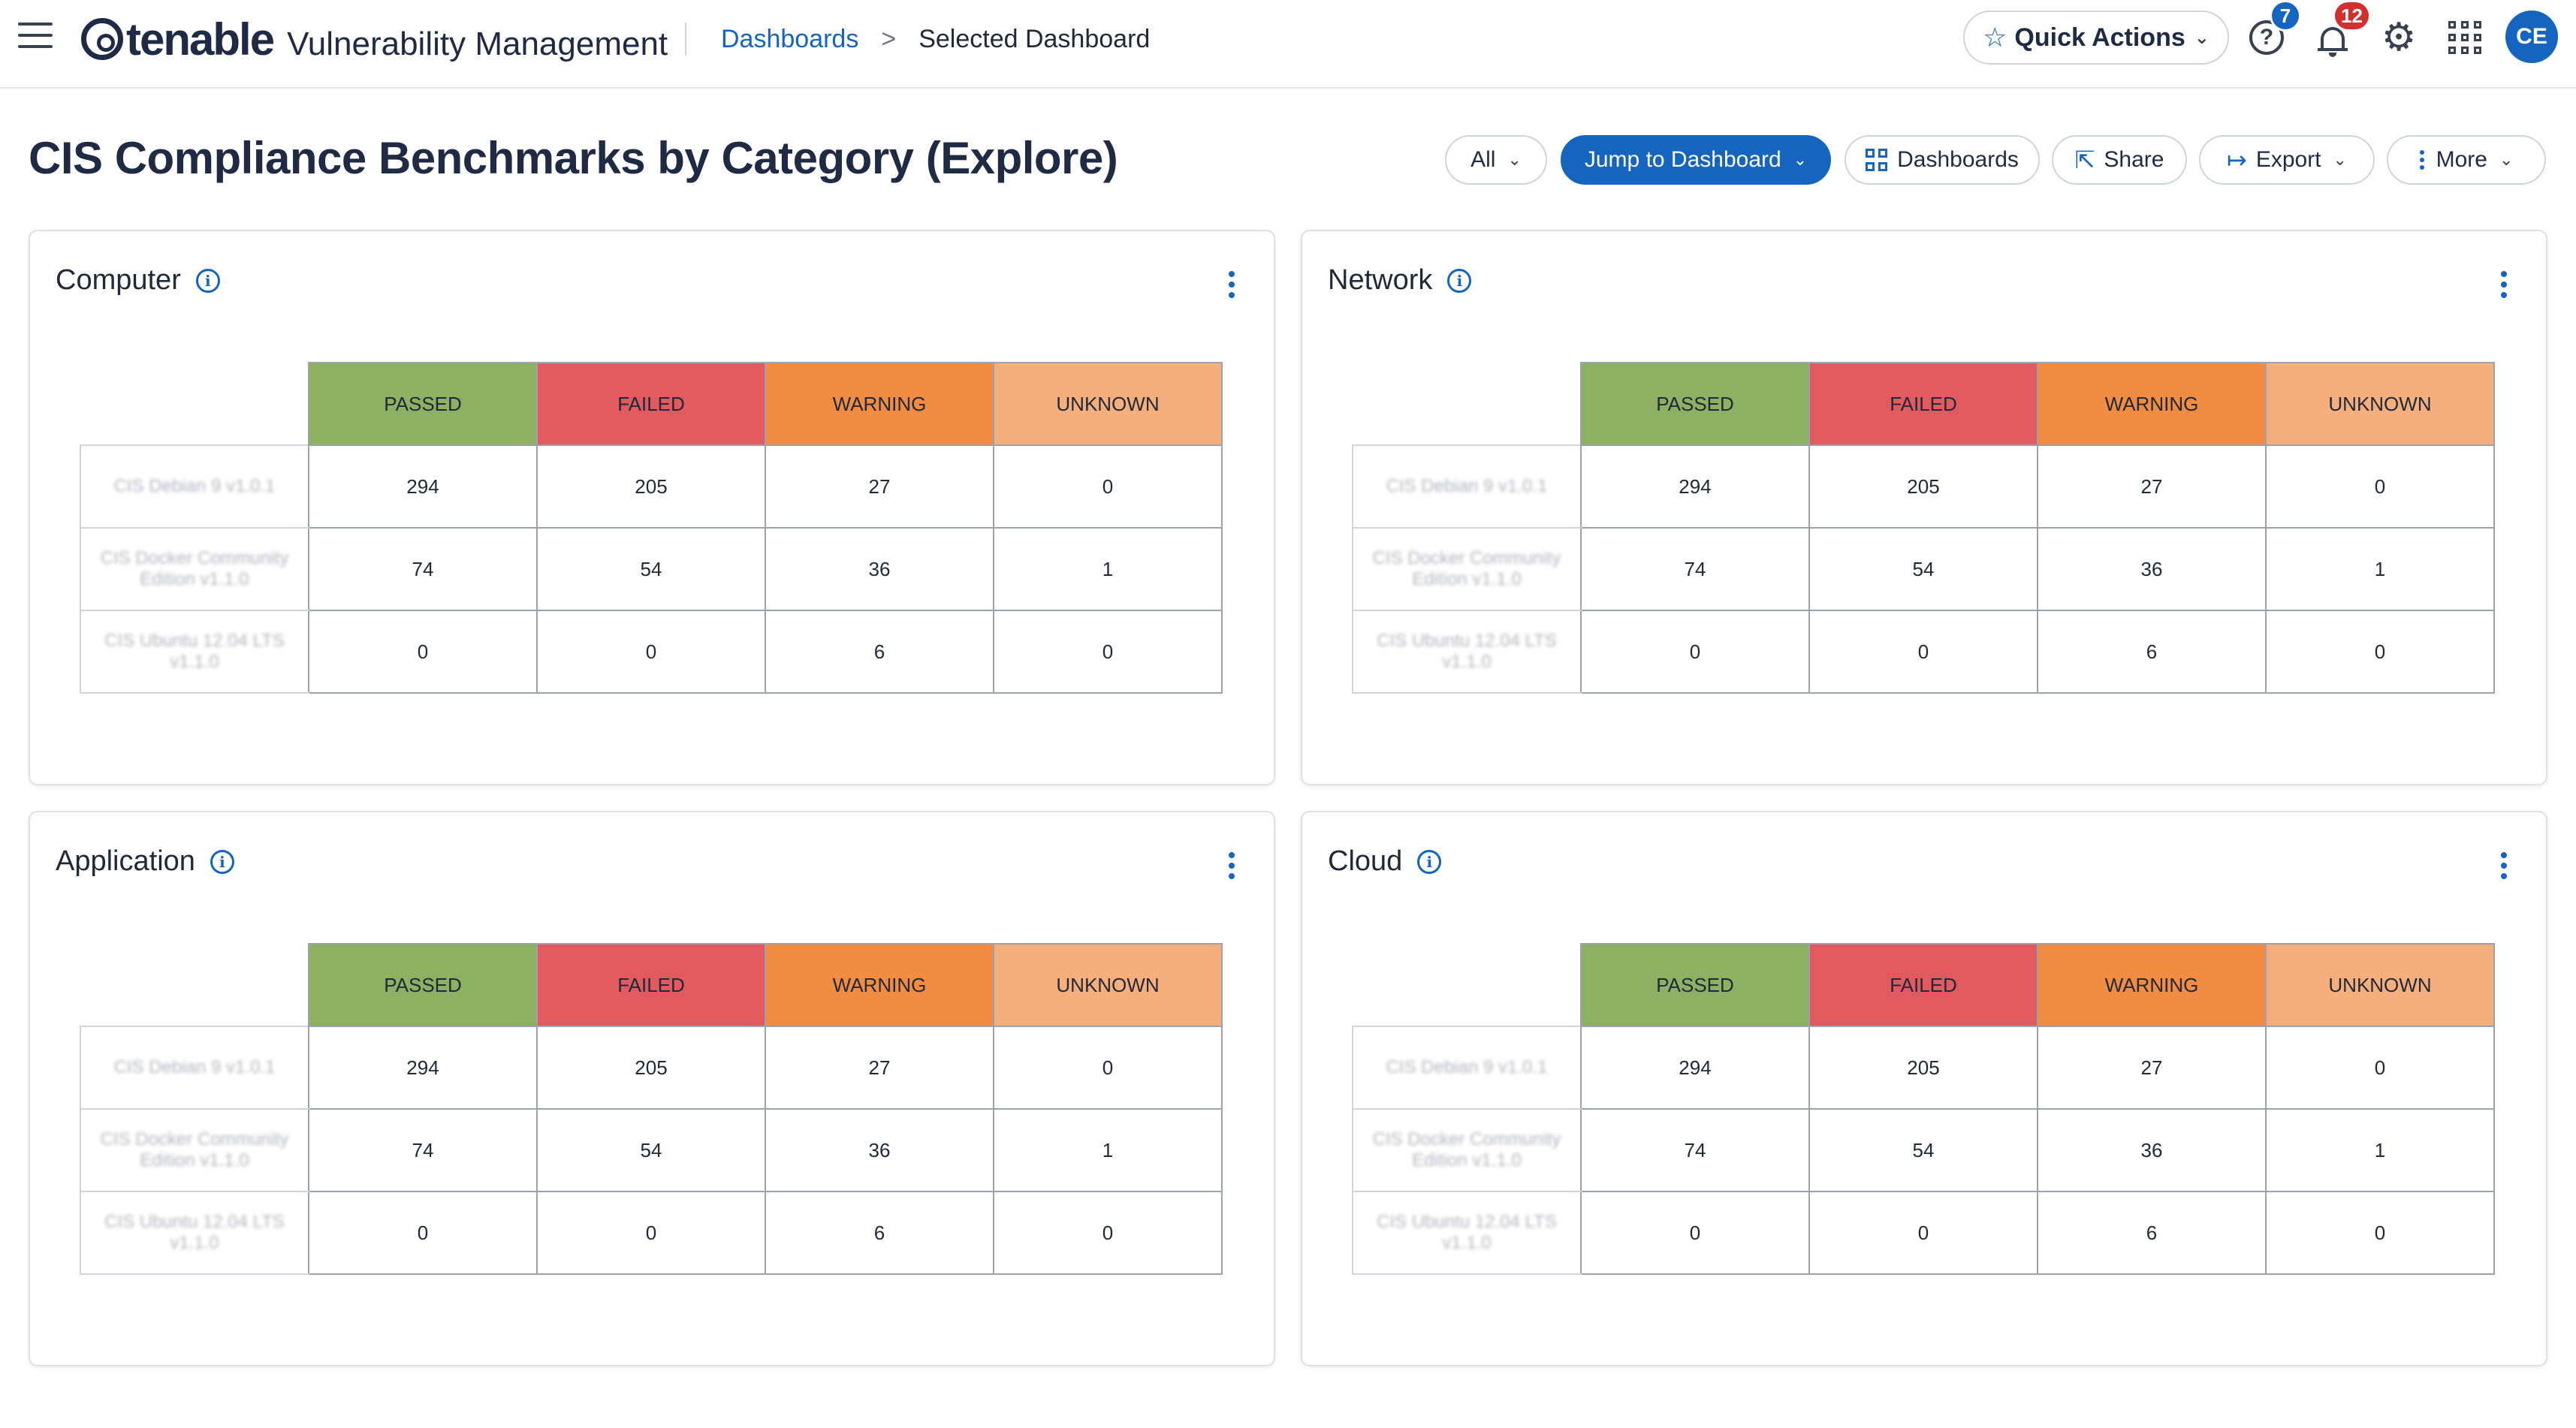  I want to click on help-button: ? 7, so click(2273, 29).